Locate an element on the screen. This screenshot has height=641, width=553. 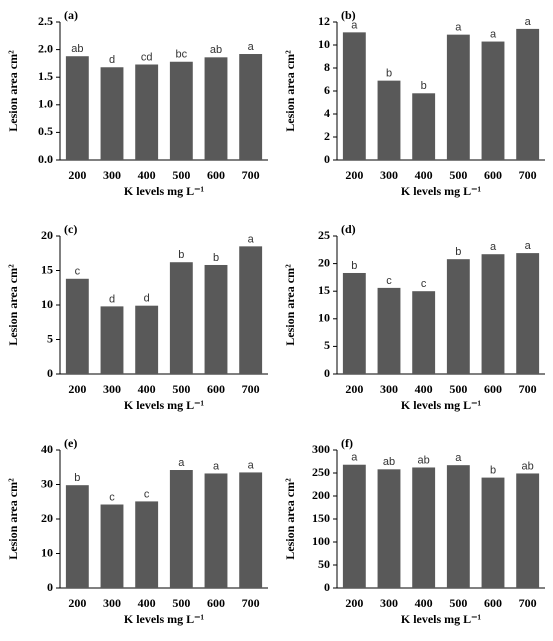
y-tick-label: 1.0 is located at coordinates (45, 104).